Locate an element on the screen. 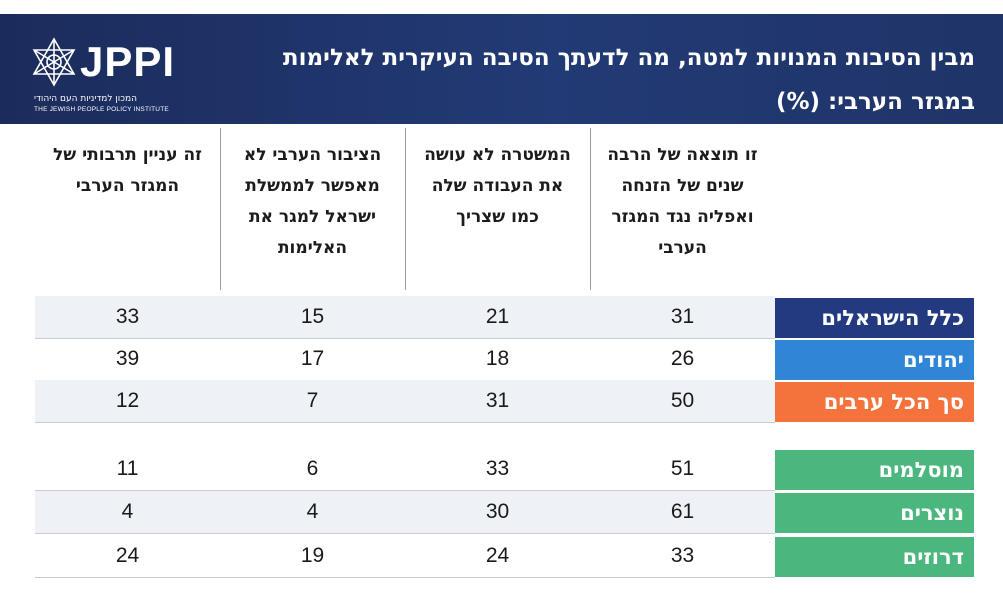 This screenshot has height=604, width=1003. logo-subtitle-english: THE JEWISH PEOPLE POLICY INSTITUTE is located at coordinates (101, 109).